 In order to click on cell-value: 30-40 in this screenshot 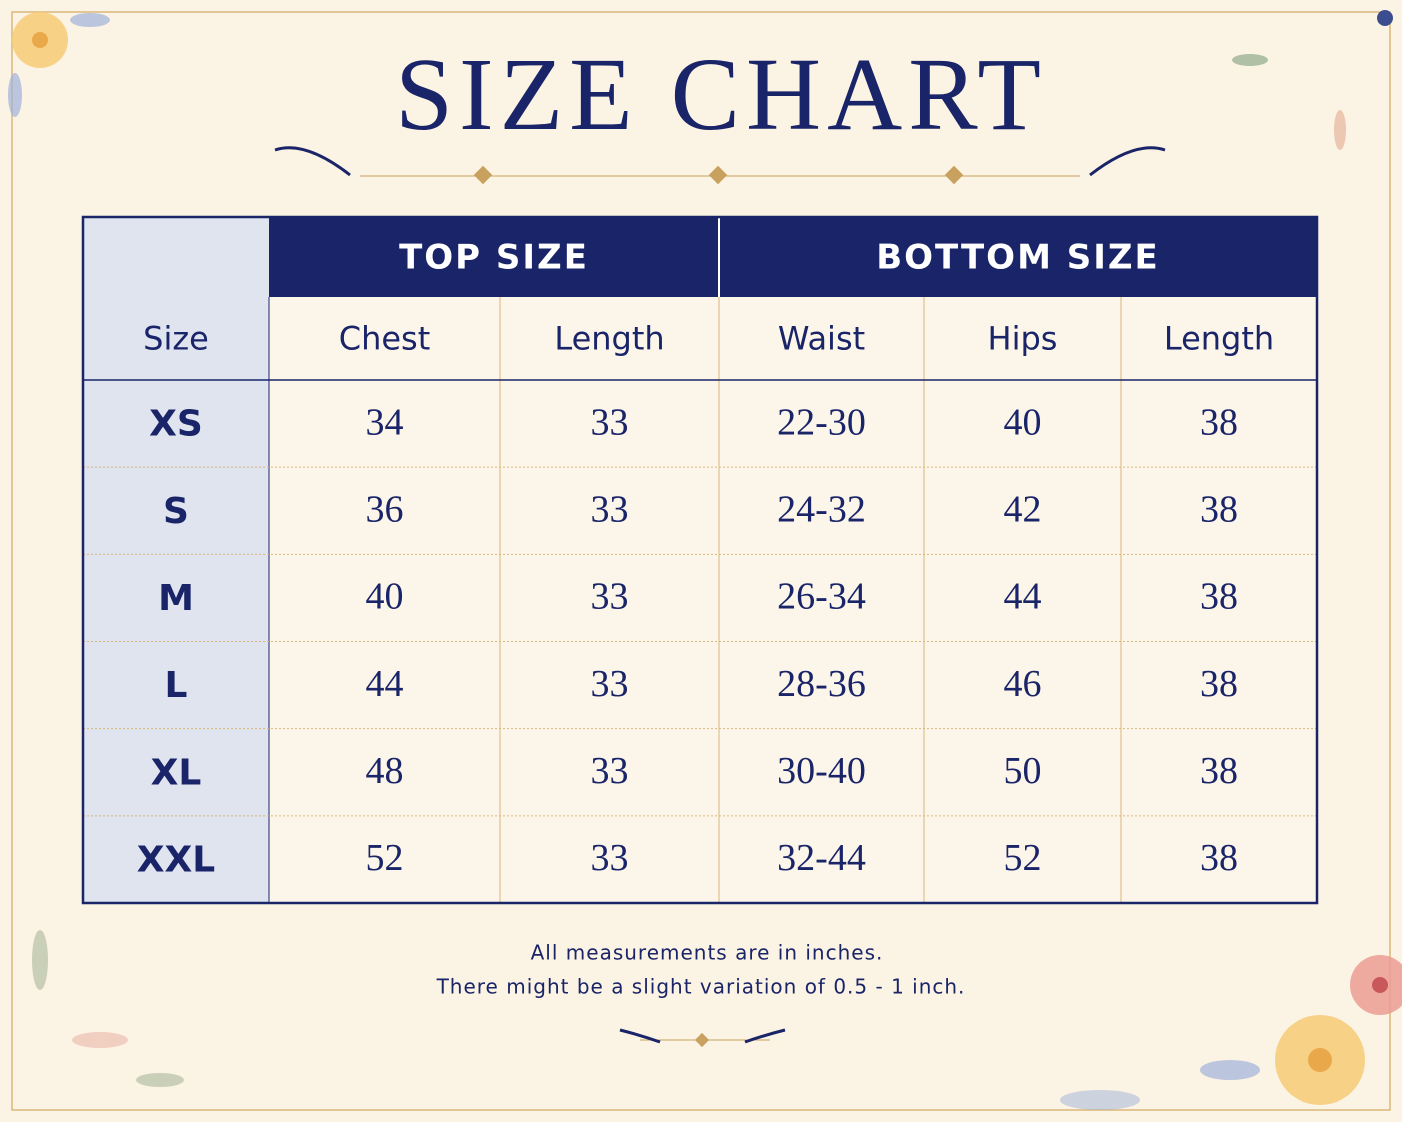, I will do `click(821, 771)`.